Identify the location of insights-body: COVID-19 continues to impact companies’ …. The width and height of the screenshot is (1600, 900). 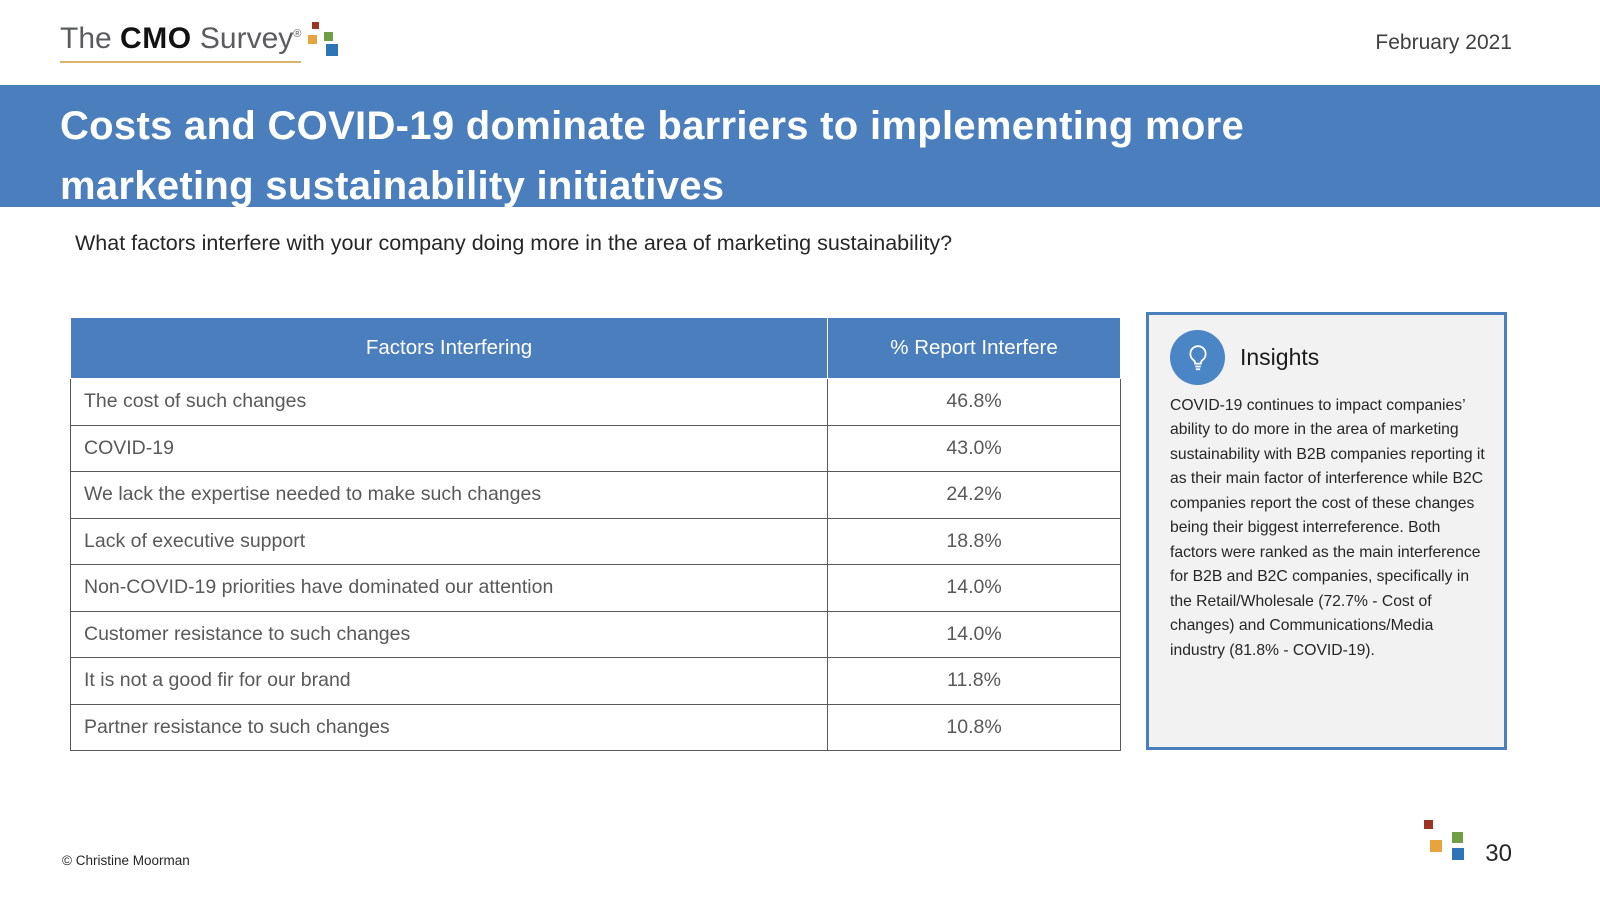
(1327, 528).